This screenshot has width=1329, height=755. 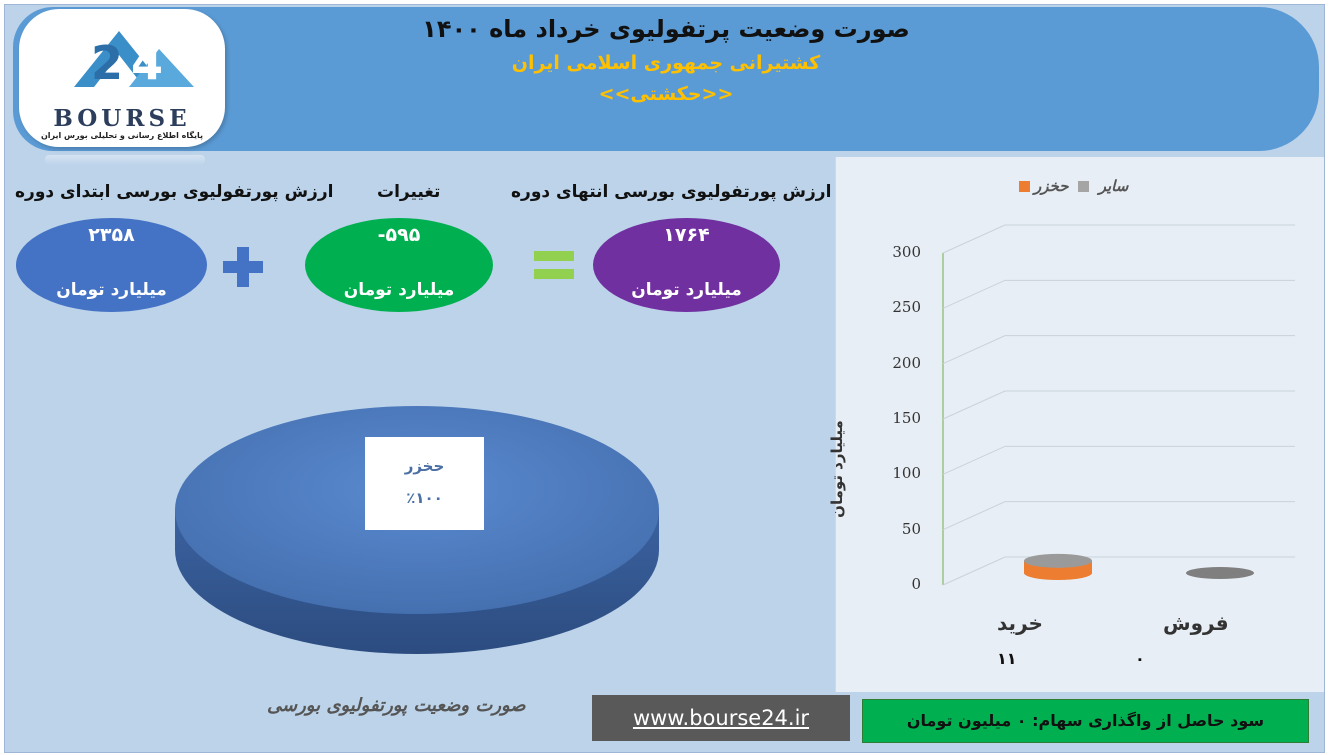 I want to click on legend-swatch-other, so click(x=1024, y=186).